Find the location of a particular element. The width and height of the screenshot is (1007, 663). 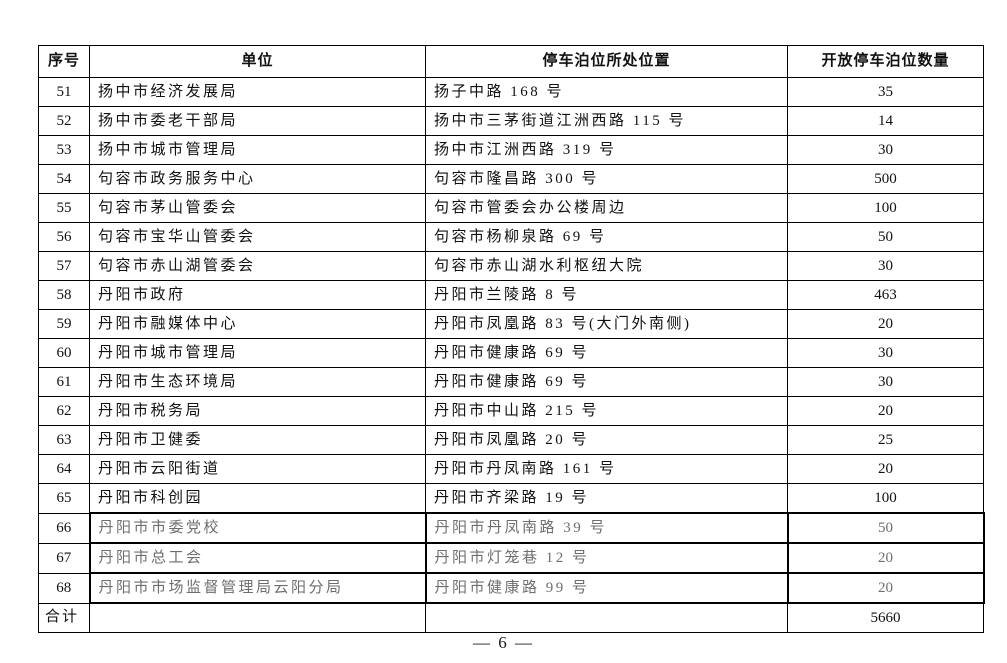

unit-cell: 丹阳市城市管理局 is located at coordinates (257, 353).